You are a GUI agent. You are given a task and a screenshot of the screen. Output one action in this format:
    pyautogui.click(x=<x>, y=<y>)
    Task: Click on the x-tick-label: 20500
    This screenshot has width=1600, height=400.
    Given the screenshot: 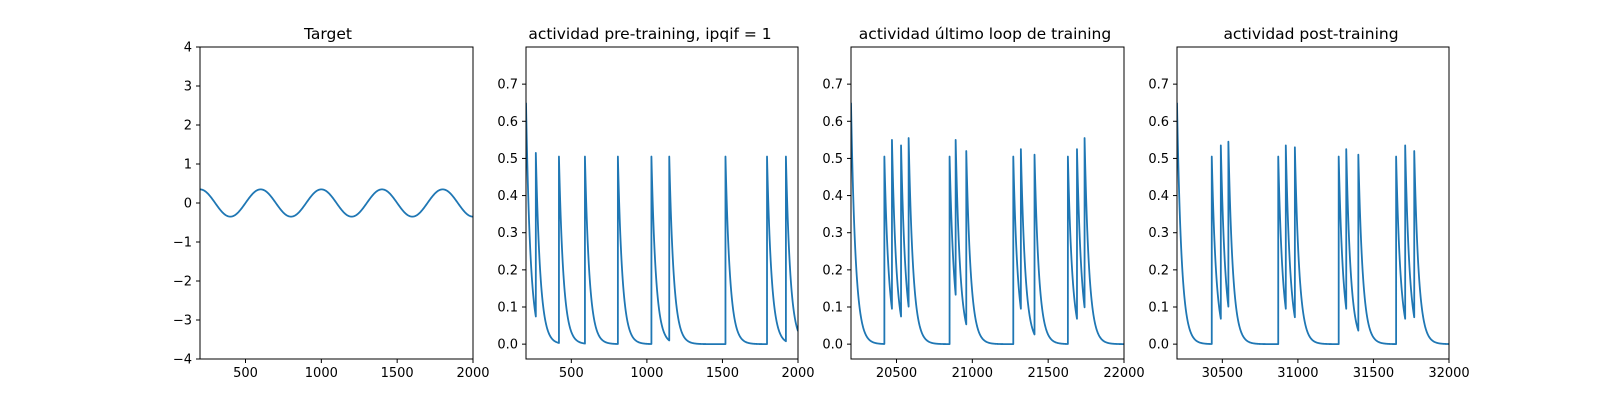 What is the action you would take?
    pyautogui.click(x=896, y=373)
    